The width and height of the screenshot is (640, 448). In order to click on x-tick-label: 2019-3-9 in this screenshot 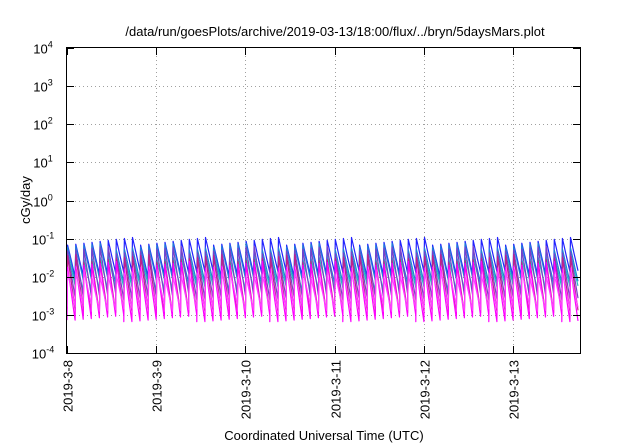, I will do `click(157, 386)`.